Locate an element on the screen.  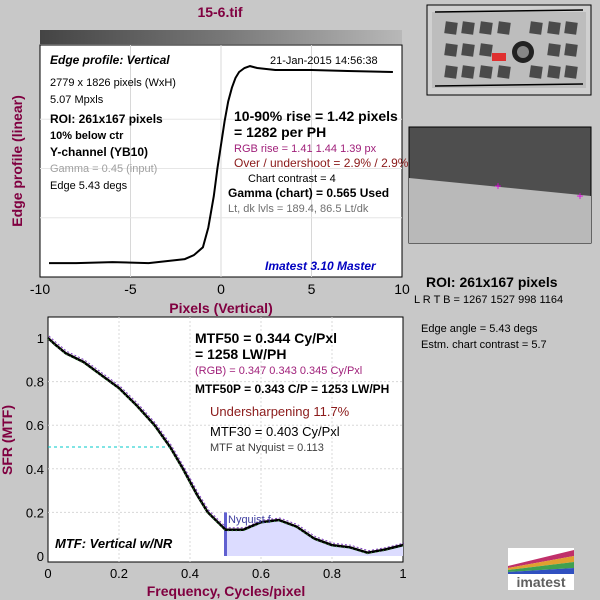
roi-crop-image: + + is located at coordinates (500, 185).